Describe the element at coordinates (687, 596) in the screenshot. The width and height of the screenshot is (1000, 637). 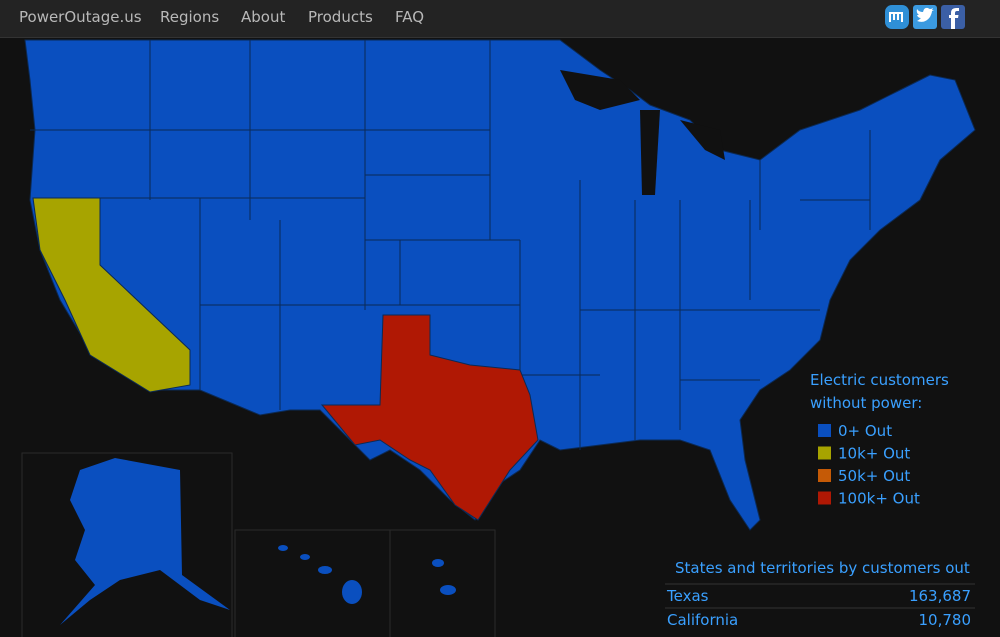
I see `state-name: Texas` at that location.